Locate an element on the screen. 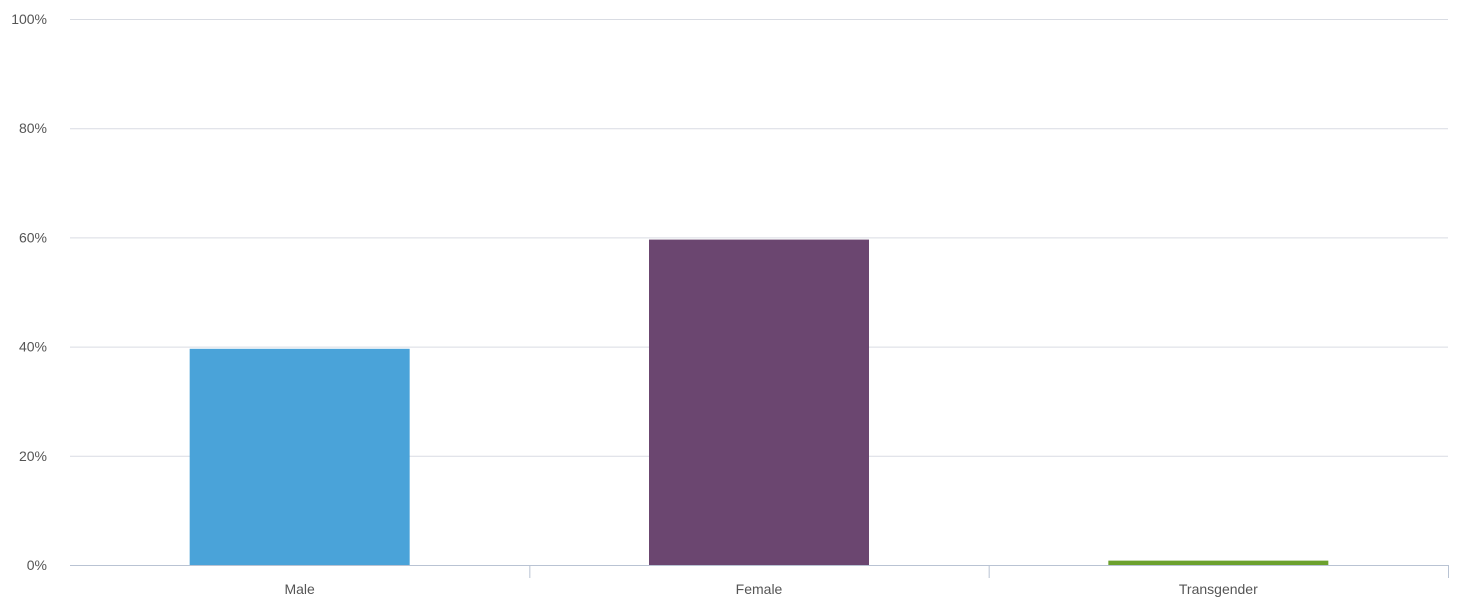 The width and height of the screenshot is (1458, 601). x-tick-label-female: Female is located at coordinates (759, 589).